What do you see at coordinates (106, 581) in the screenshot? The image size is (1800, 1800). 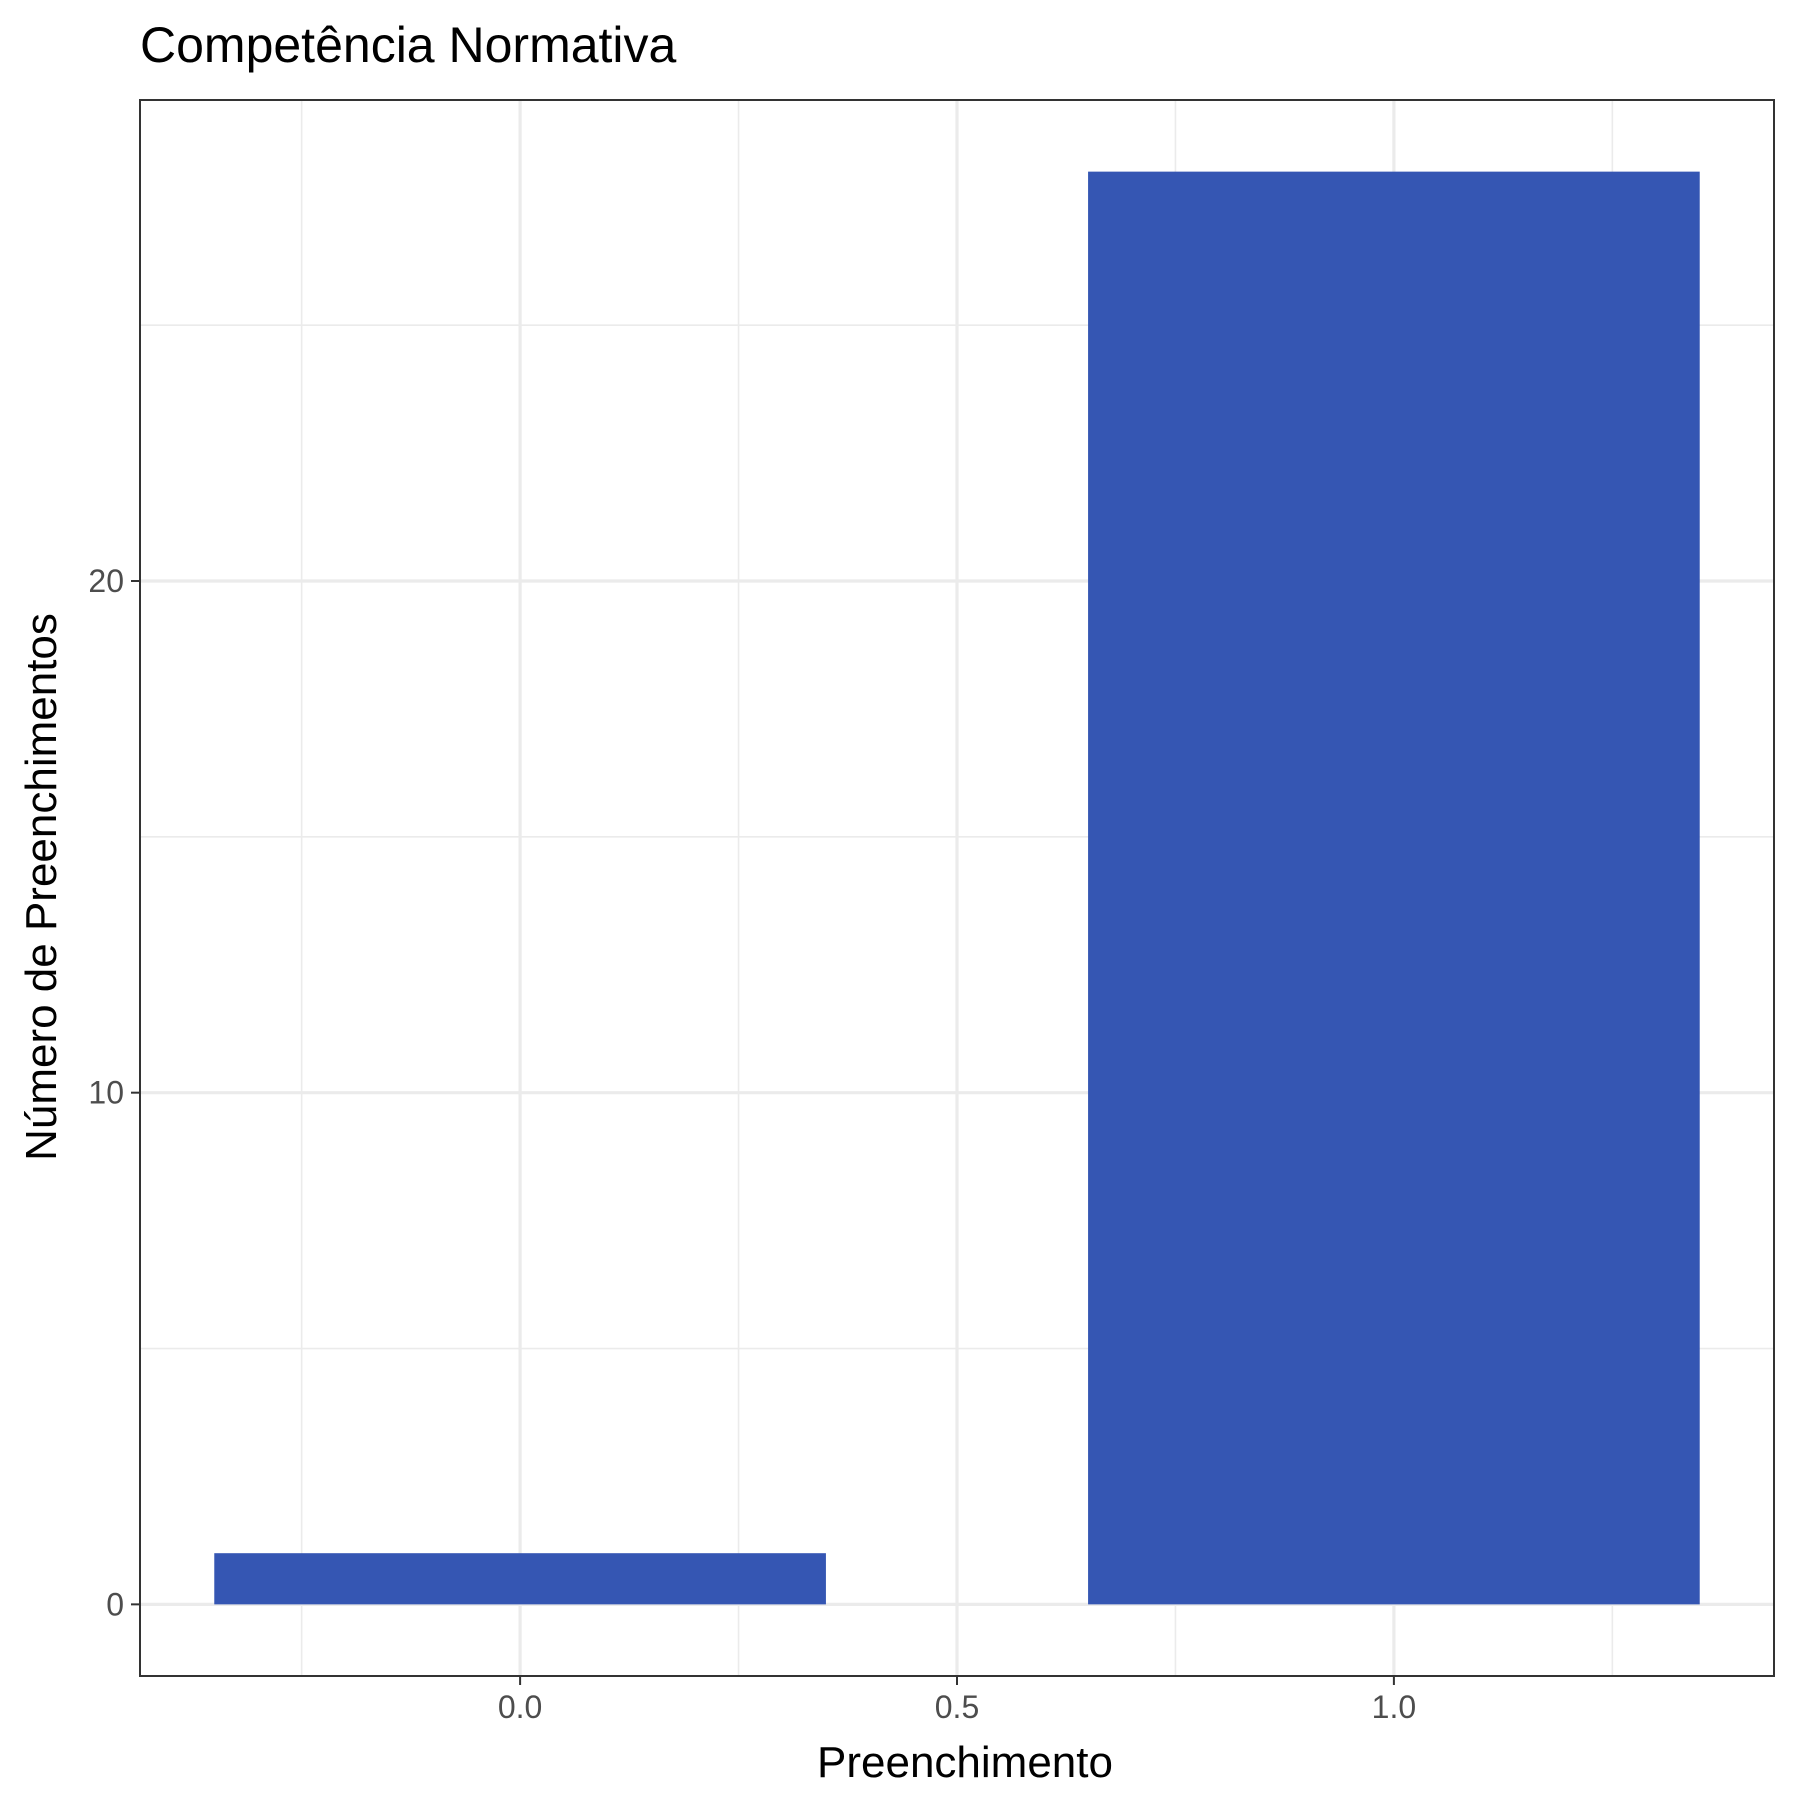 I see `y-tick-label: 20` at bounding box center [106, 581].